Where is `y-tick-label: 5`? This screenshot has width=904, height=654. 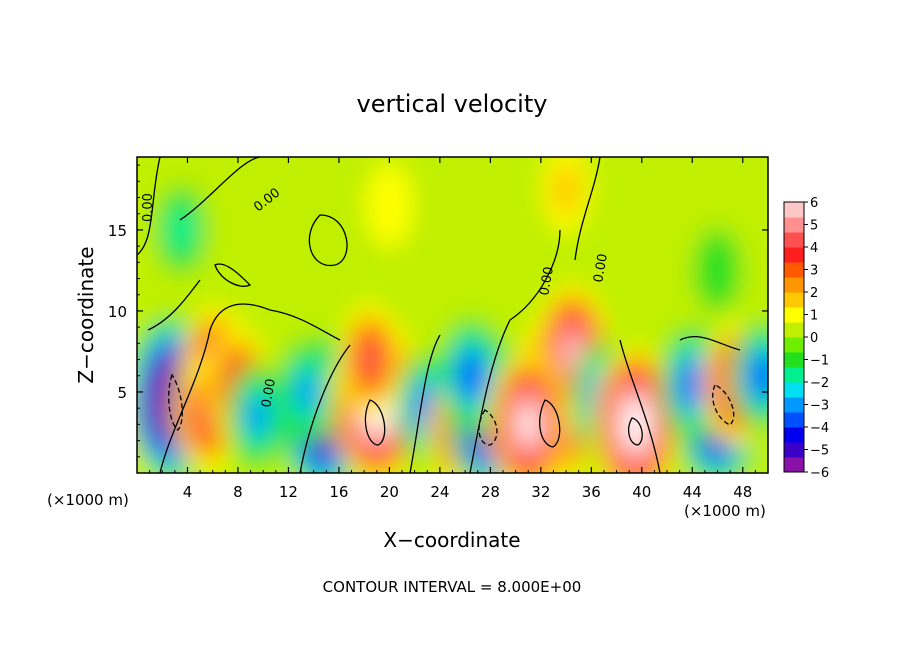
y-tick-label: 5 is located at coordinates (122, 393).